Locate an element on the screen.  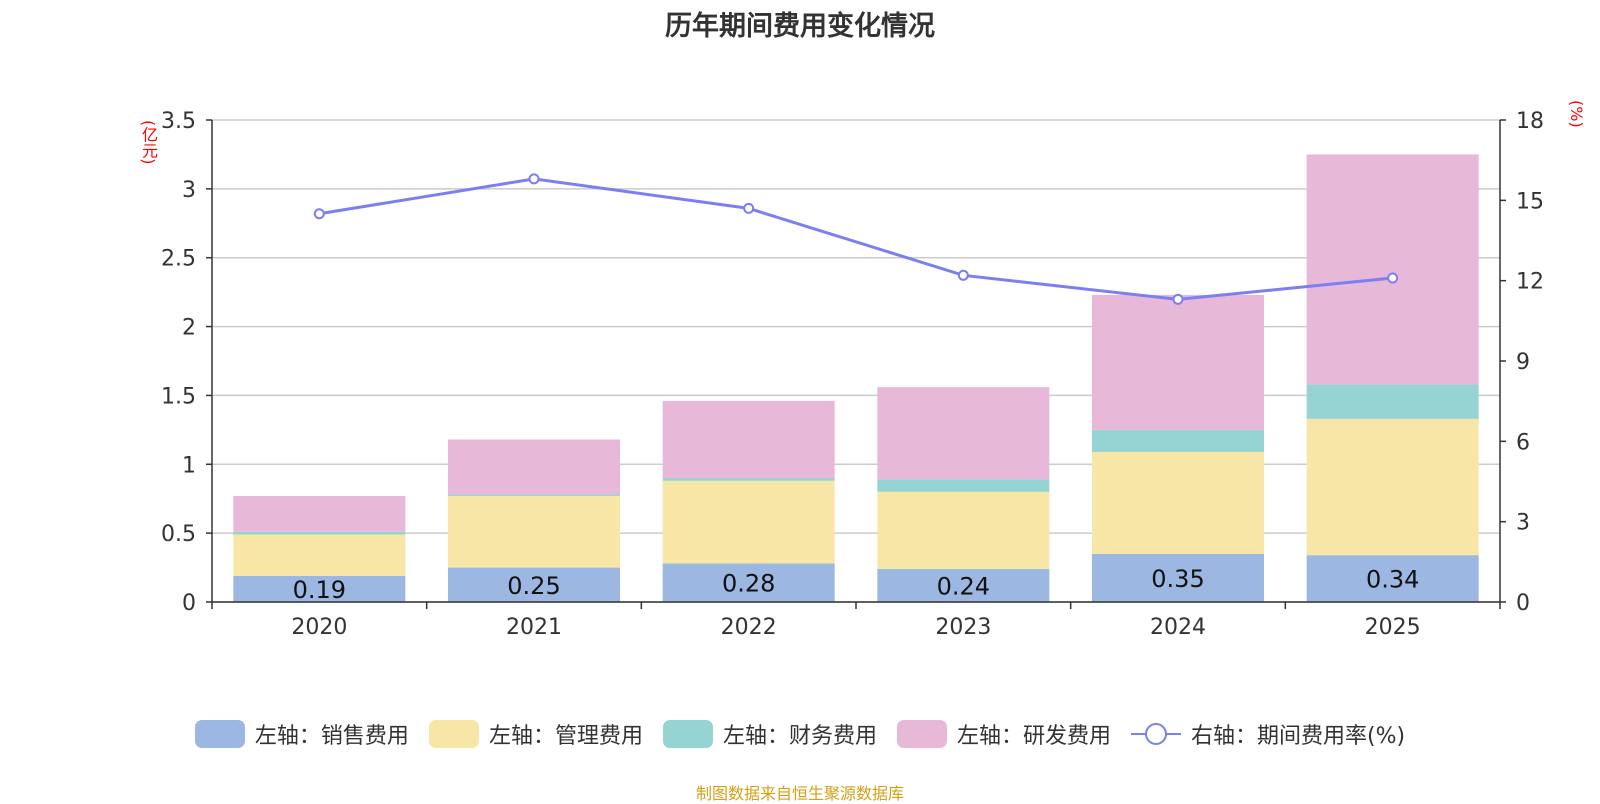
legend-label-finance: 左轴：财务费用 is located at coordinates (799, 736).